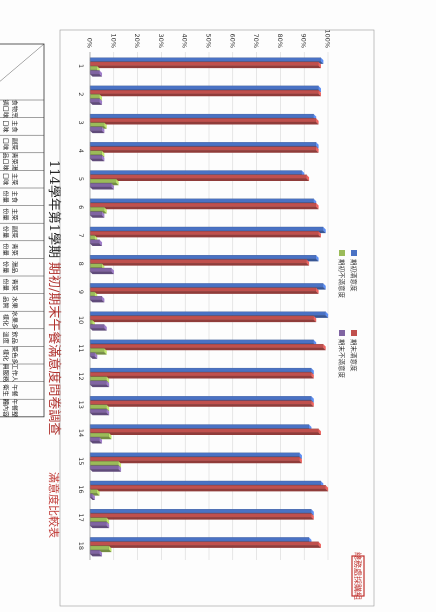 The width and height of the screenshot is (436, 612). Describe the element at coordinates (10, 267) in the screenshot. I see `table-column-header: 湯品份量` at that location.